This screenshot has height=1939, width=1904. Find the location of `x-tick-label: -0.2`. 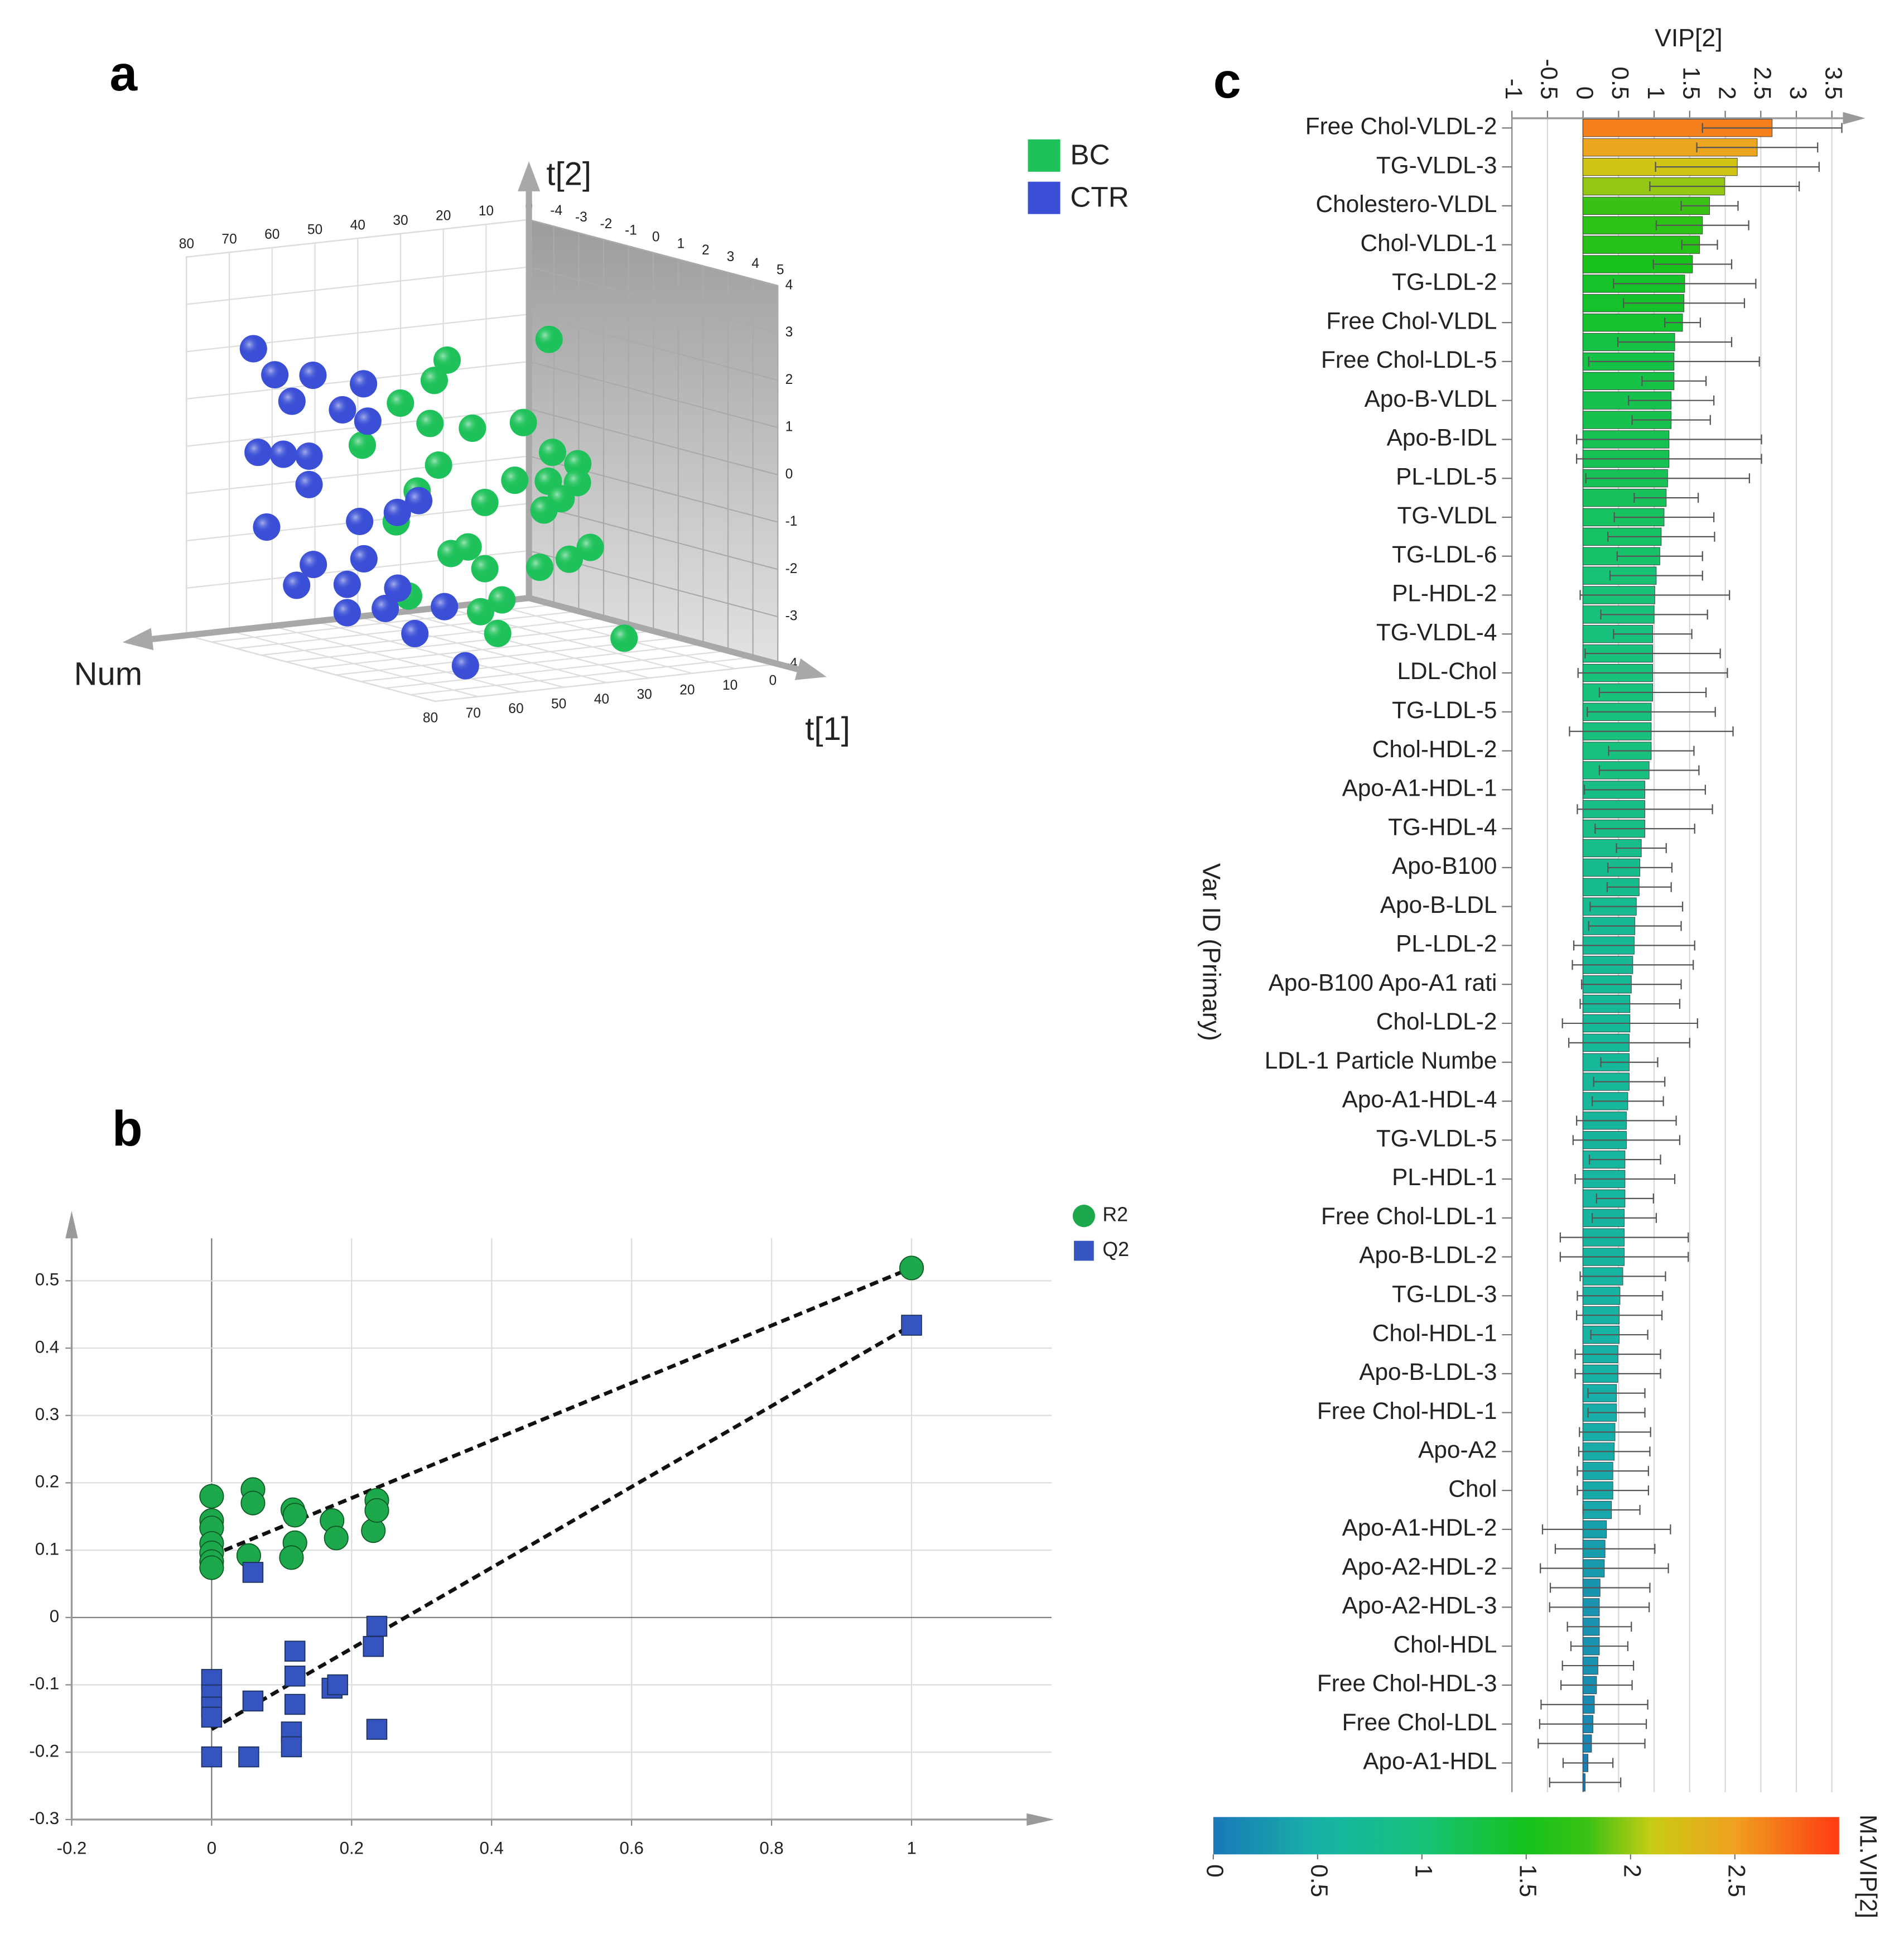

x-tick-label: -0.2 is located at coordinates (72, 1849).